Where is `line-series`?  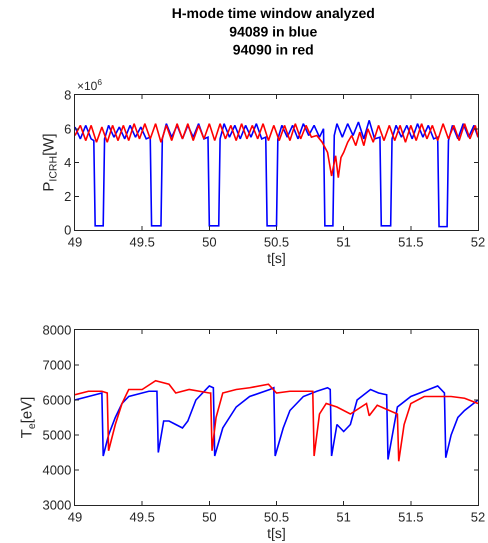 line-series is located at coordinates (276, 150).